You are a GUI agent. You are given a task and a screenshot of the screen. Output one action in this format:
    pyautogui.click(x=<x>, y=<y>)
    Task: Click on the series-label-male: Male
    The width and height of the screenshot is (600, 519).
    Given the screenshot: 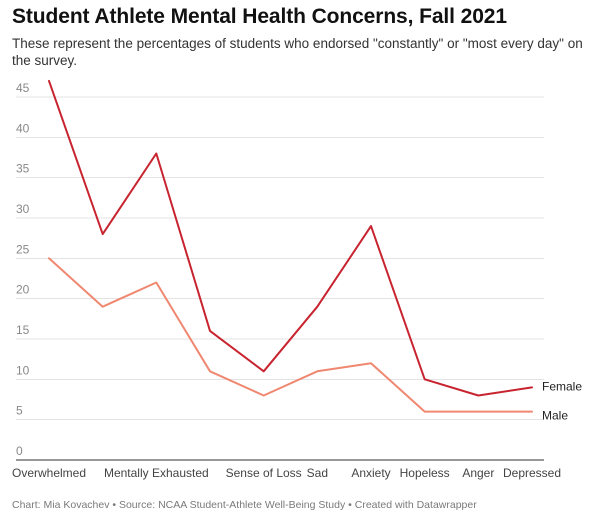 What is the action you would take?
    pyautogui.click(x=555, y=416)
    